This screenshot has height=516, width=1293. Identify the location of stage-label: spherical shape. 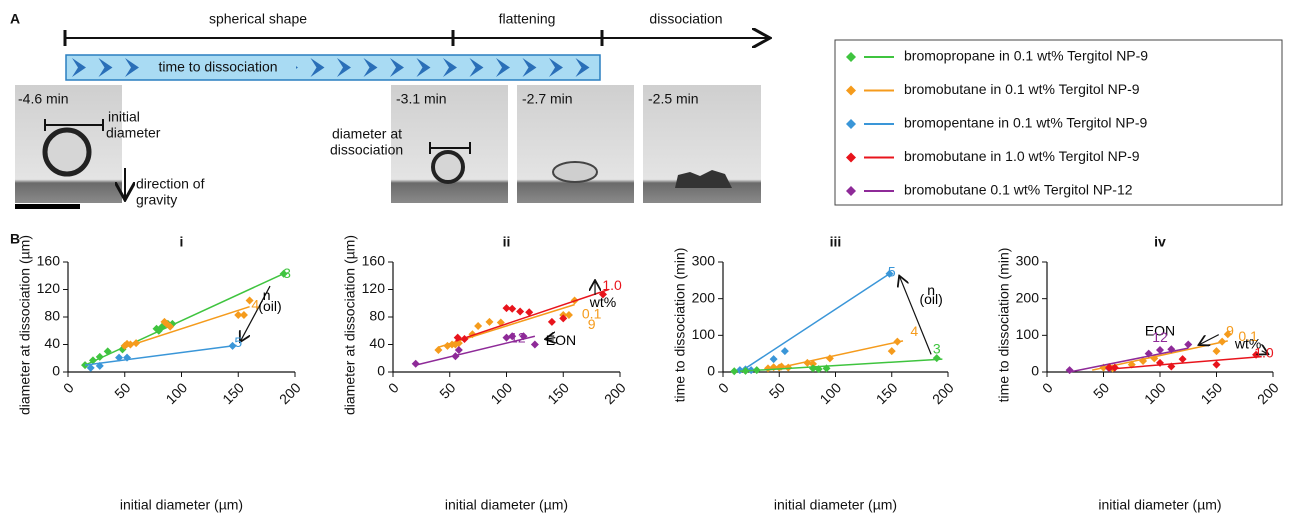
(258, 19).